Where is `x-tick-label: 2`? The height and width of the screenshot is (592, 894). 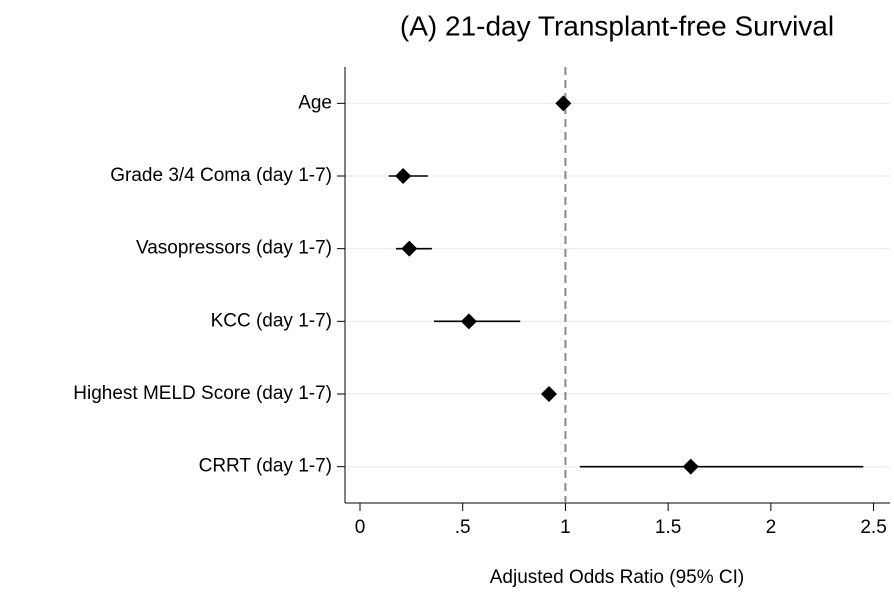 x-tick-label: 2 is located at coordinates (771, 527).